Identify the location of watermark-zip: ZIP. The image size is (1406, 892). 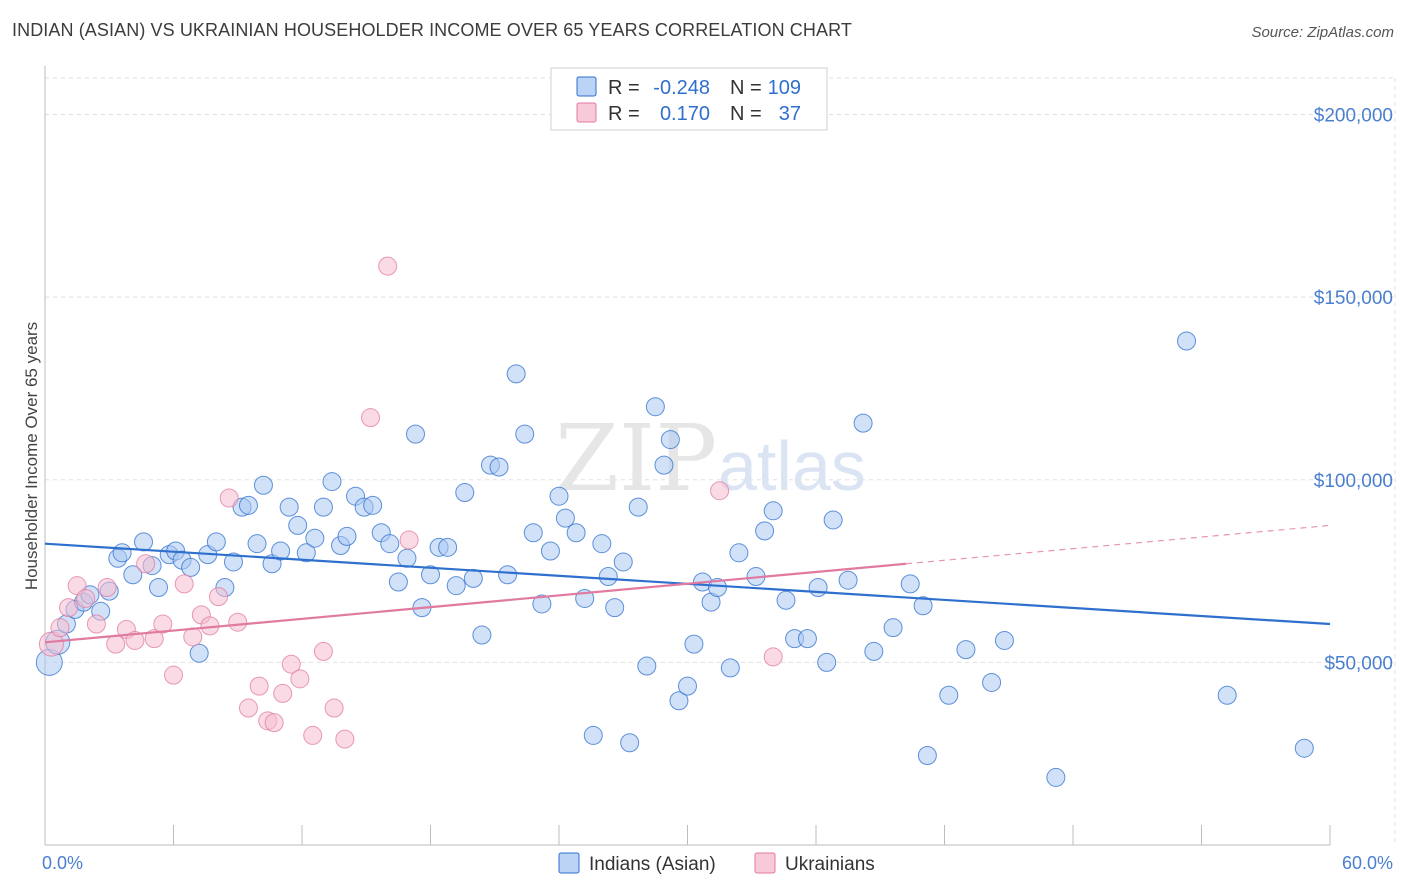
(636, 458).